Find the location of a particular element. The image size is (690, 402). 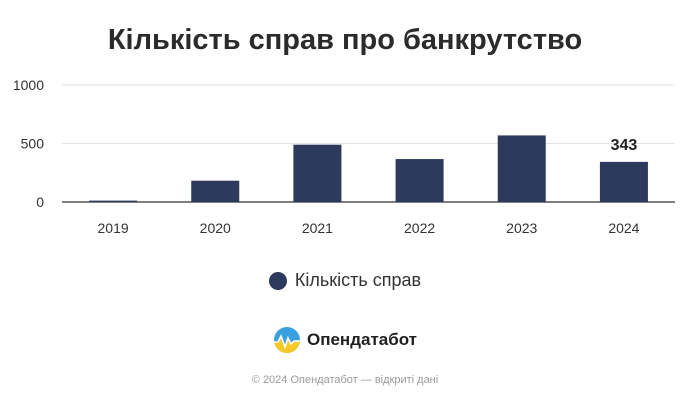

x-tick-label: 2023 is located at coordinates (521, 228).